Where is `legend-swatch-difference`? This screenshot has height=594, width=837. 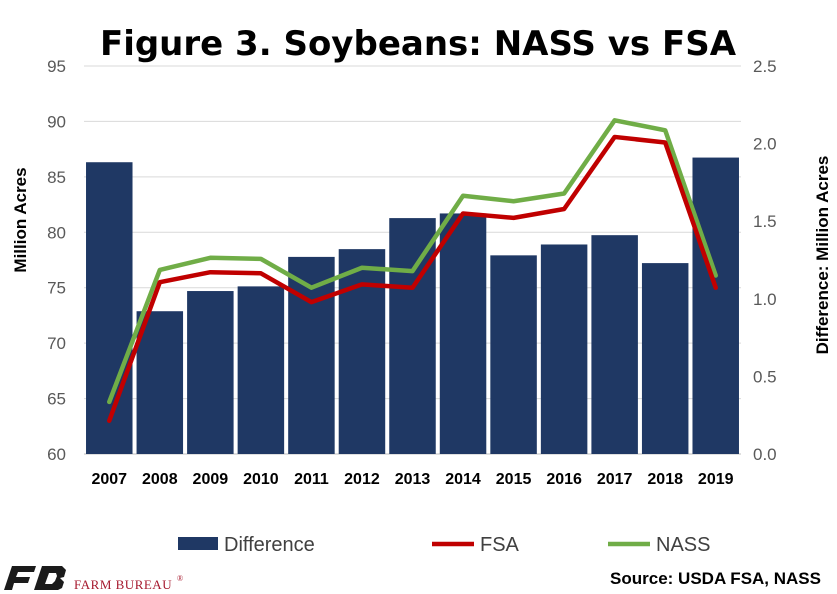 legend-swatch-difference is located at coordinates (198, 543).